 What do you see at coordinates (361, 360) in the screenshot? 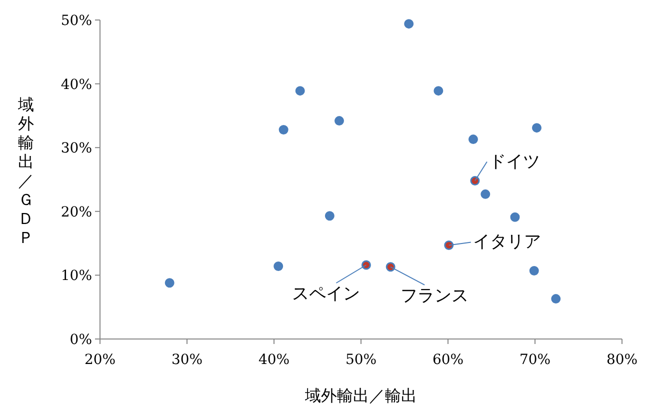
I see `x-tick-label: 50%` at bounding box center [361, 360].